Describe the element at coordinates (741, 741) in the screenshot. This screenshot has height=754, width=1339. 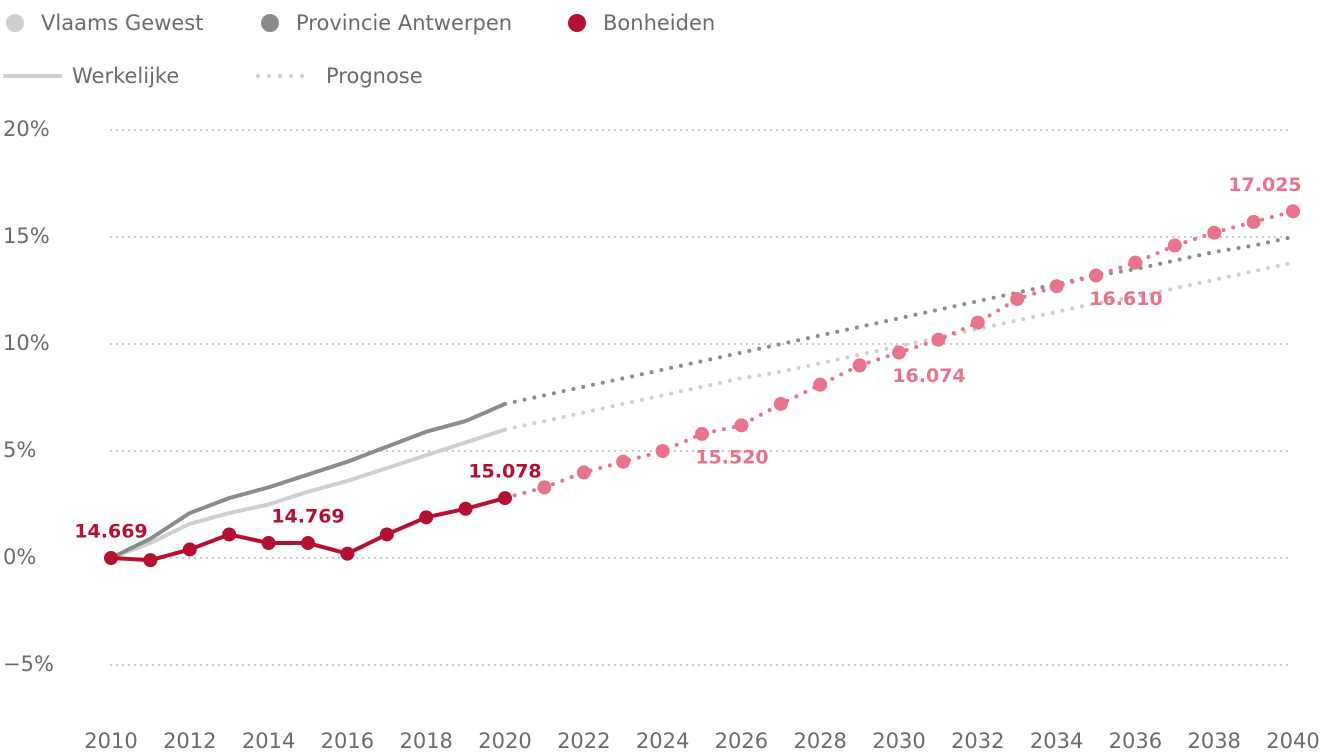
I see `x-tick-label: 2026` at that location.